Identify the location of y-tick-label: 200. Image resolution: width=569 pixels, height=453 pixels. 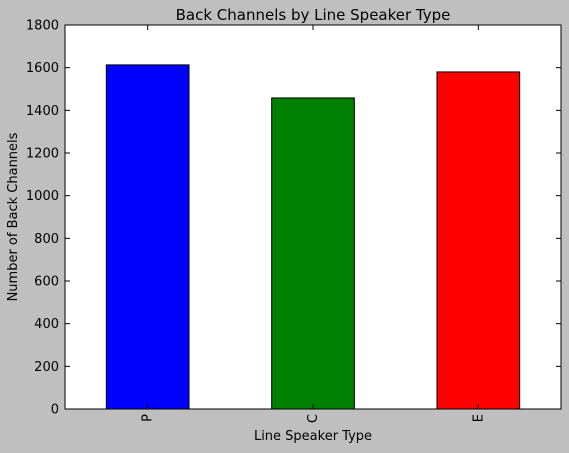
(46, 367).